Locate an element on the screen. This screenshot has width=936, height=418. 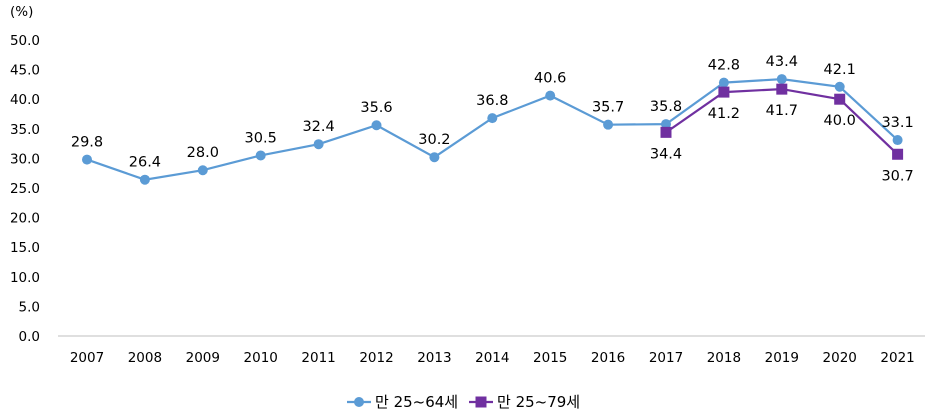
y-tick-label: 45.0 is located at coordinates (25, 71).